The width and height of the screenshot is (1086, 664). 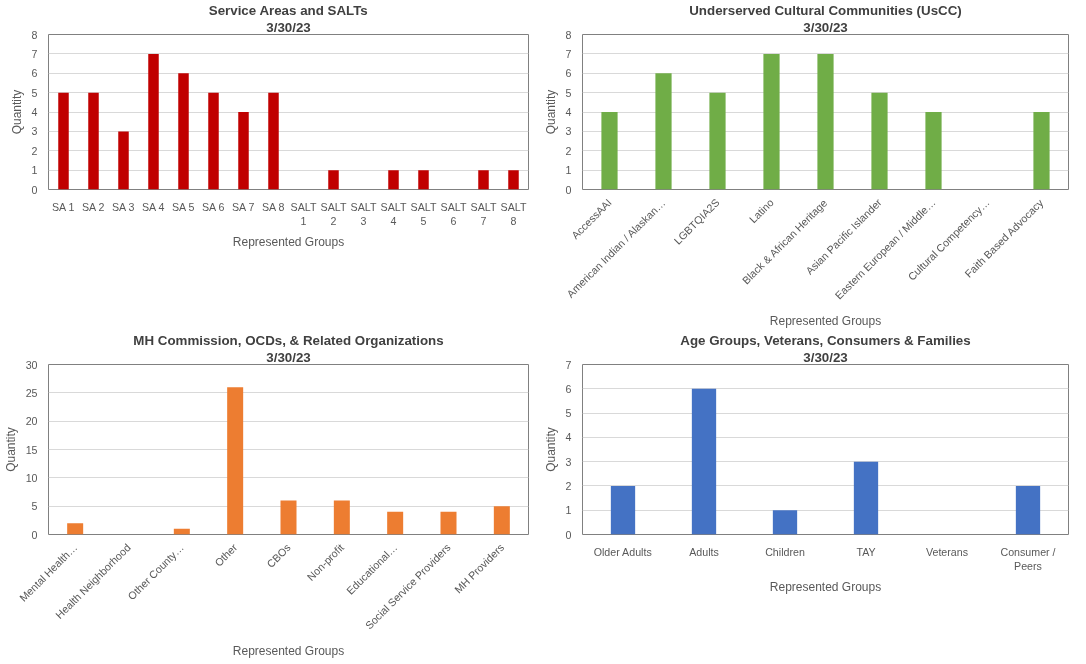 I want to click on x-tick-label: SA 2, so click(x=93, y=206).